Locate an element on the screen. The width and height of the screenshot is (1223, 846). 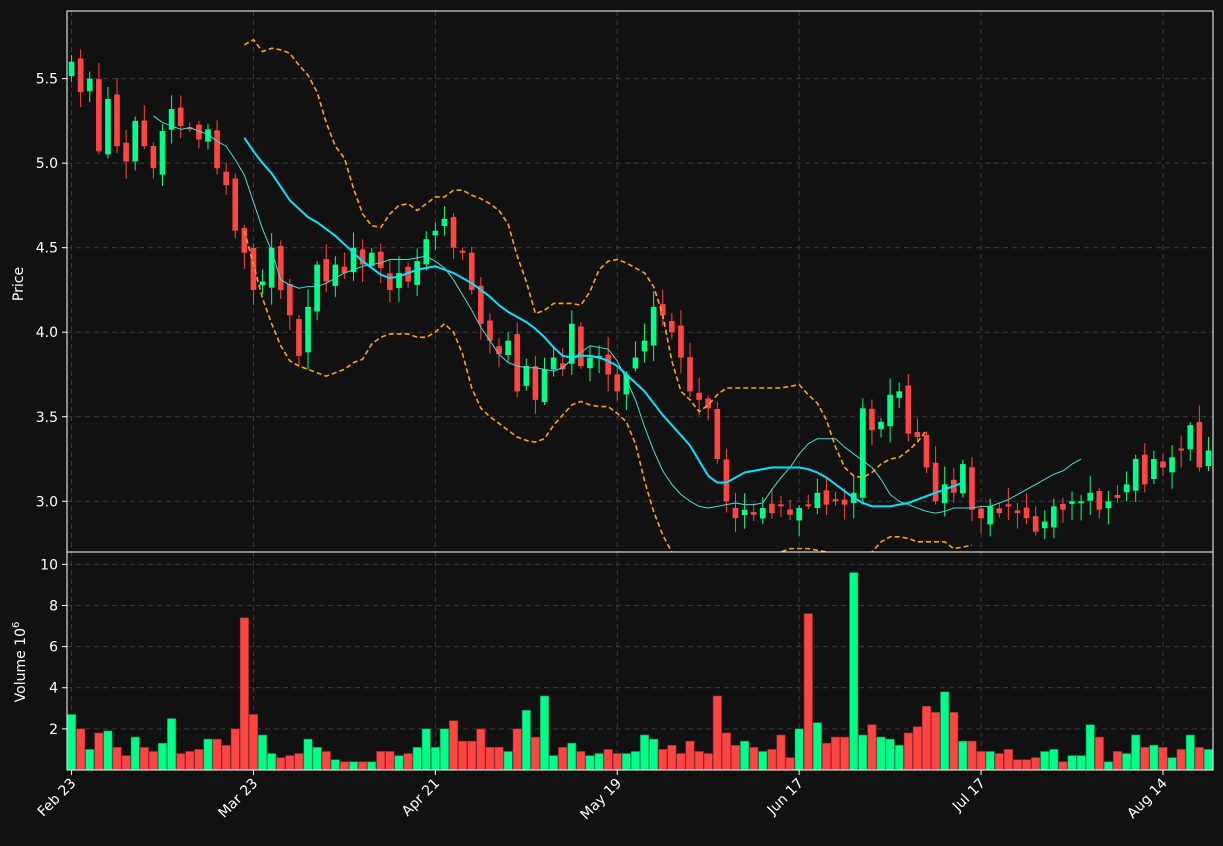
x-tick-label: Feb 23 is located at coordinates (57, 798).